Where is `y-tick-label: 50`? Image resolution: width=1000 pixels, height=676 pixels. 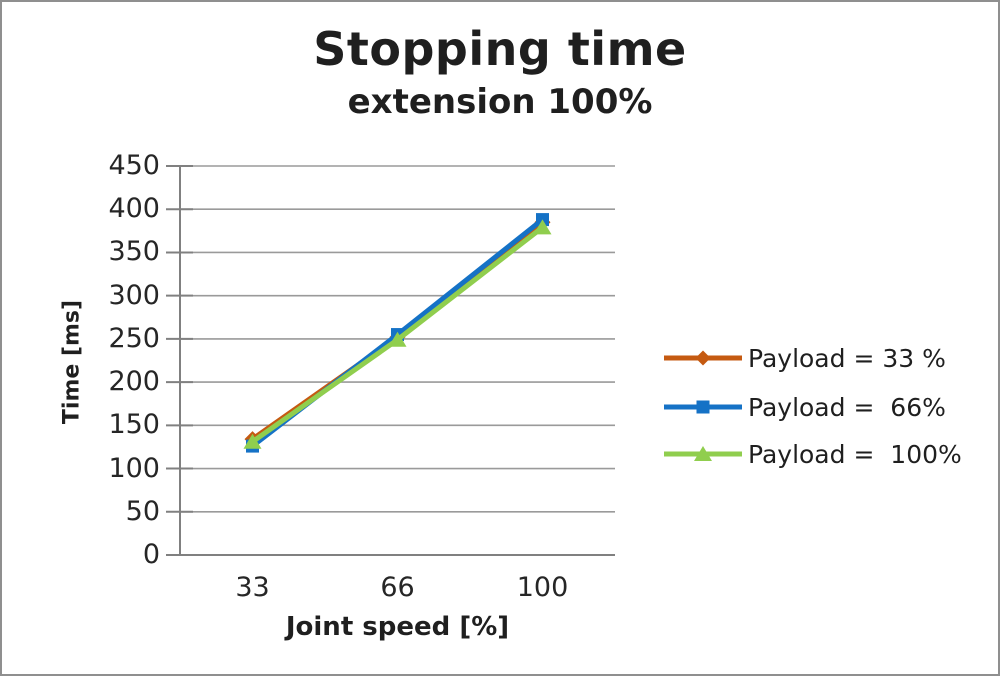
y-tick-label: 50 is located at coordinates (142, 511).